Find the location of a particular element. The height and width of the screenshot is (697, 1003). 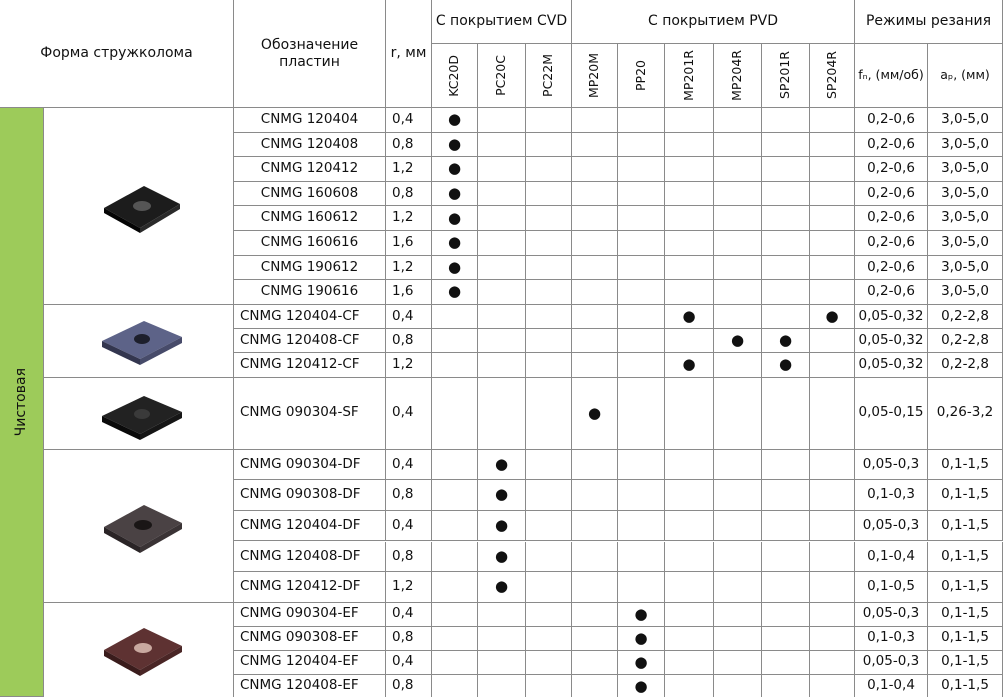

header-cell: С покрытием PVD is located at coordinates (713, 22).